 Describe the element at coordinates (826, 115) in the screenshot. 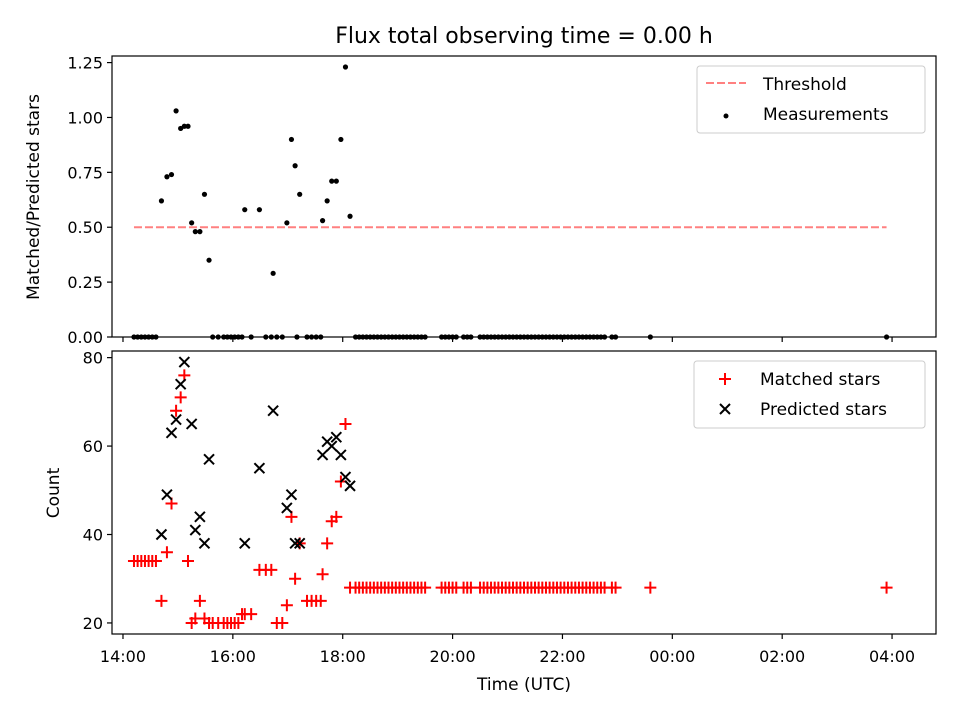

I see `measurements-legend-label: Measurements` at that location.